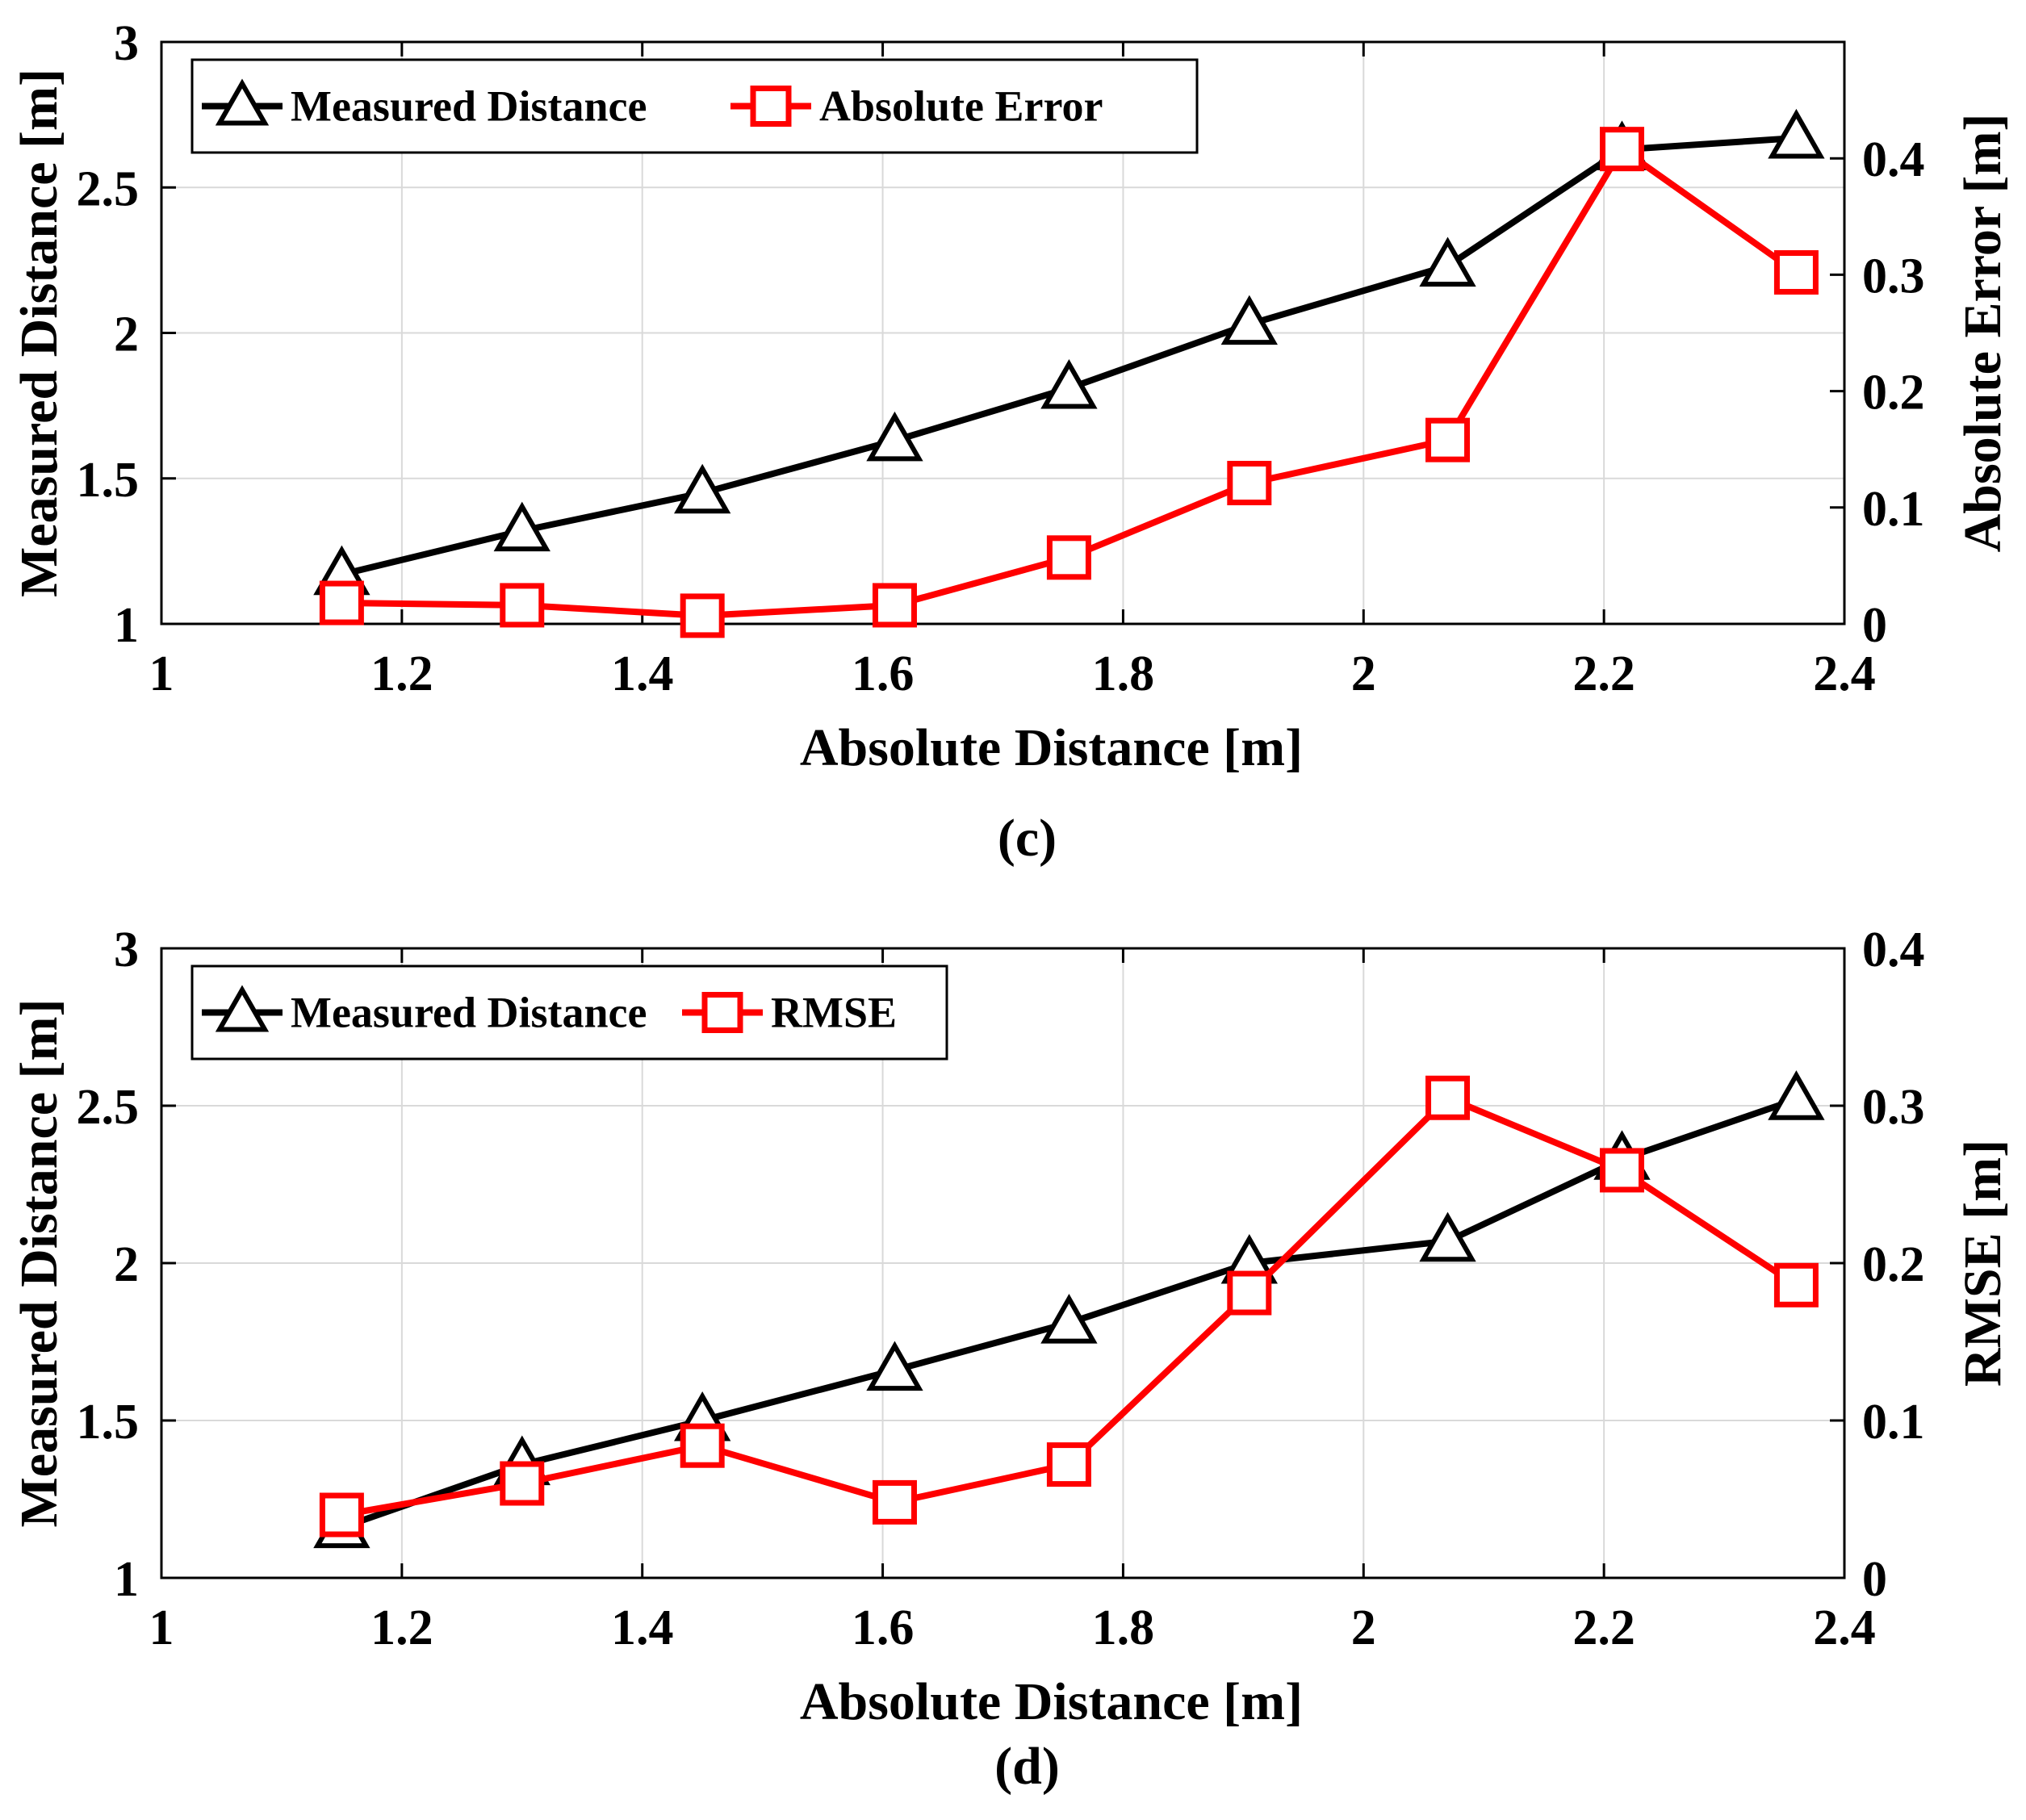  Describe the element at coordinates (1027, 838) in the screenshot. I see `panel-caption: (c)` at that location.